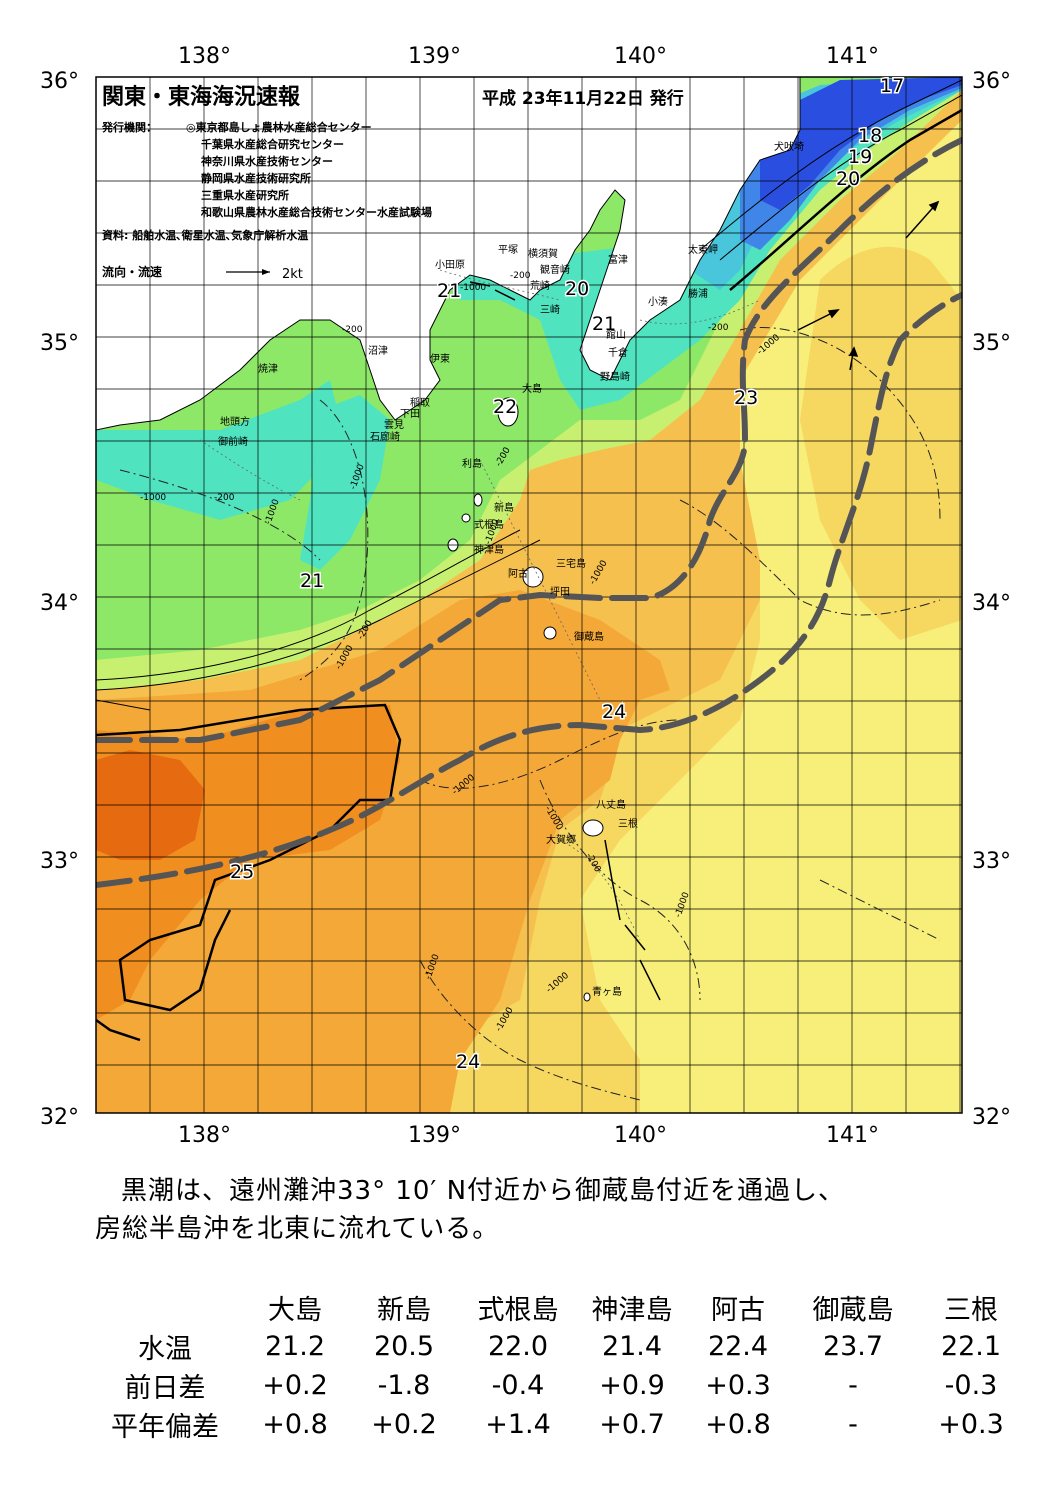 This screenshot has height=1503, width=1064. Describe the element at coordinates (165, 1307) in the screenshot. I see `table-corner` at that location.